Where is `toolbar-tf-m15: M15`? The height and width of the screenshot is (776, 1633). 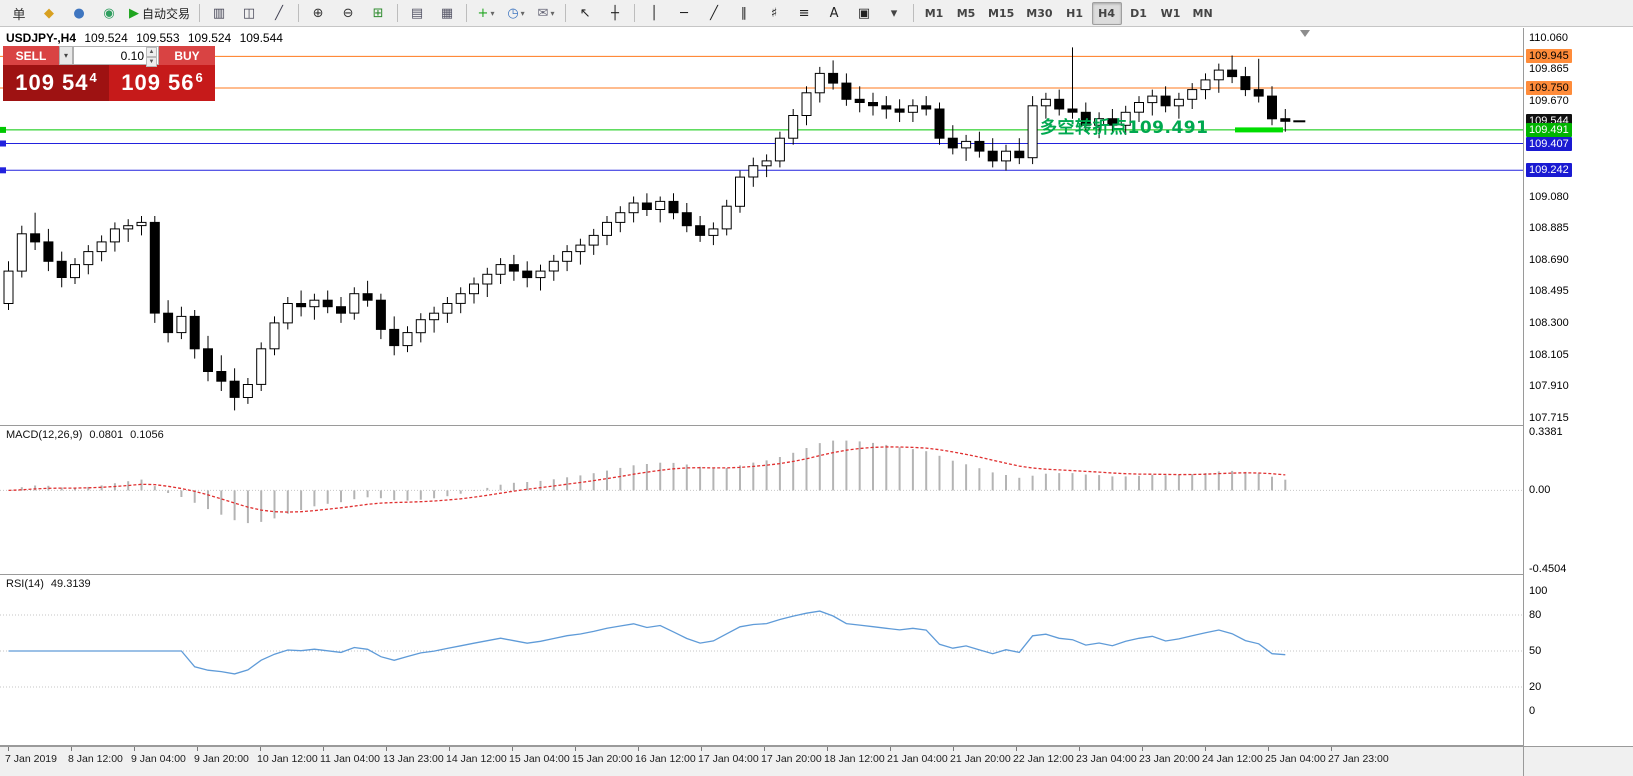
toolbar-tf-m15: M15 is located at coordinates (1001, 13).